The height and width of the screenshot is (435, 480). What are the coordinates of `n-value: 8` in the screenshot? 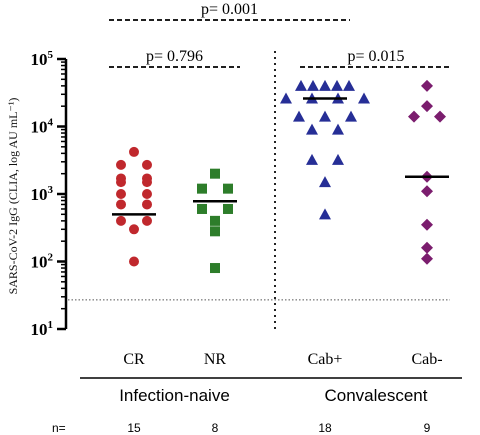 It's located at (215, 428).